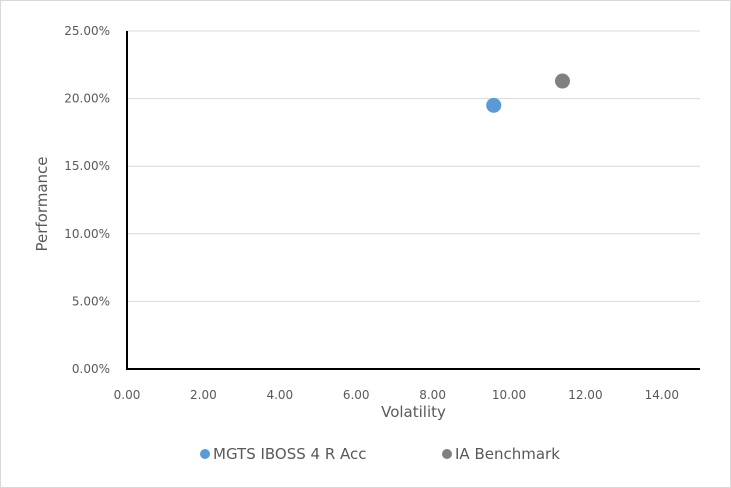 This screenshot has height=488, width=731. What do you see at coordinates (290, 454) in the screenshot?
I see `legend-label: MGTS IBOSS 4 R Acc` at bounding box center [290, 454].